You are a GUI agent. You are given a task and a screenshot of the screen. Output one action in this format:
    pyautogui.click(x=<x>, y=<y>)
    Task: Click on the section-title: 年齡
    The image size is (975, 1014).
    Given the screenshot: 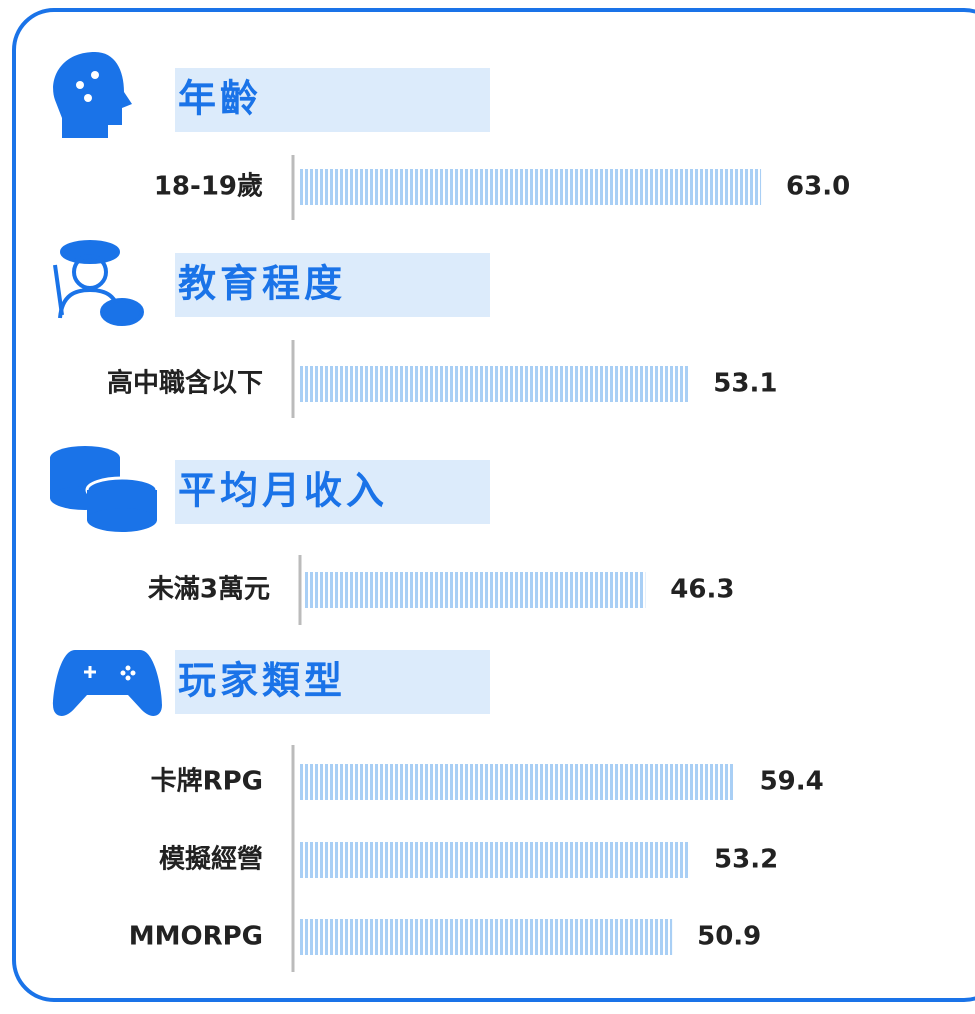 What is the action you would take?
    pyautogui.click(x=220, y=99)
    